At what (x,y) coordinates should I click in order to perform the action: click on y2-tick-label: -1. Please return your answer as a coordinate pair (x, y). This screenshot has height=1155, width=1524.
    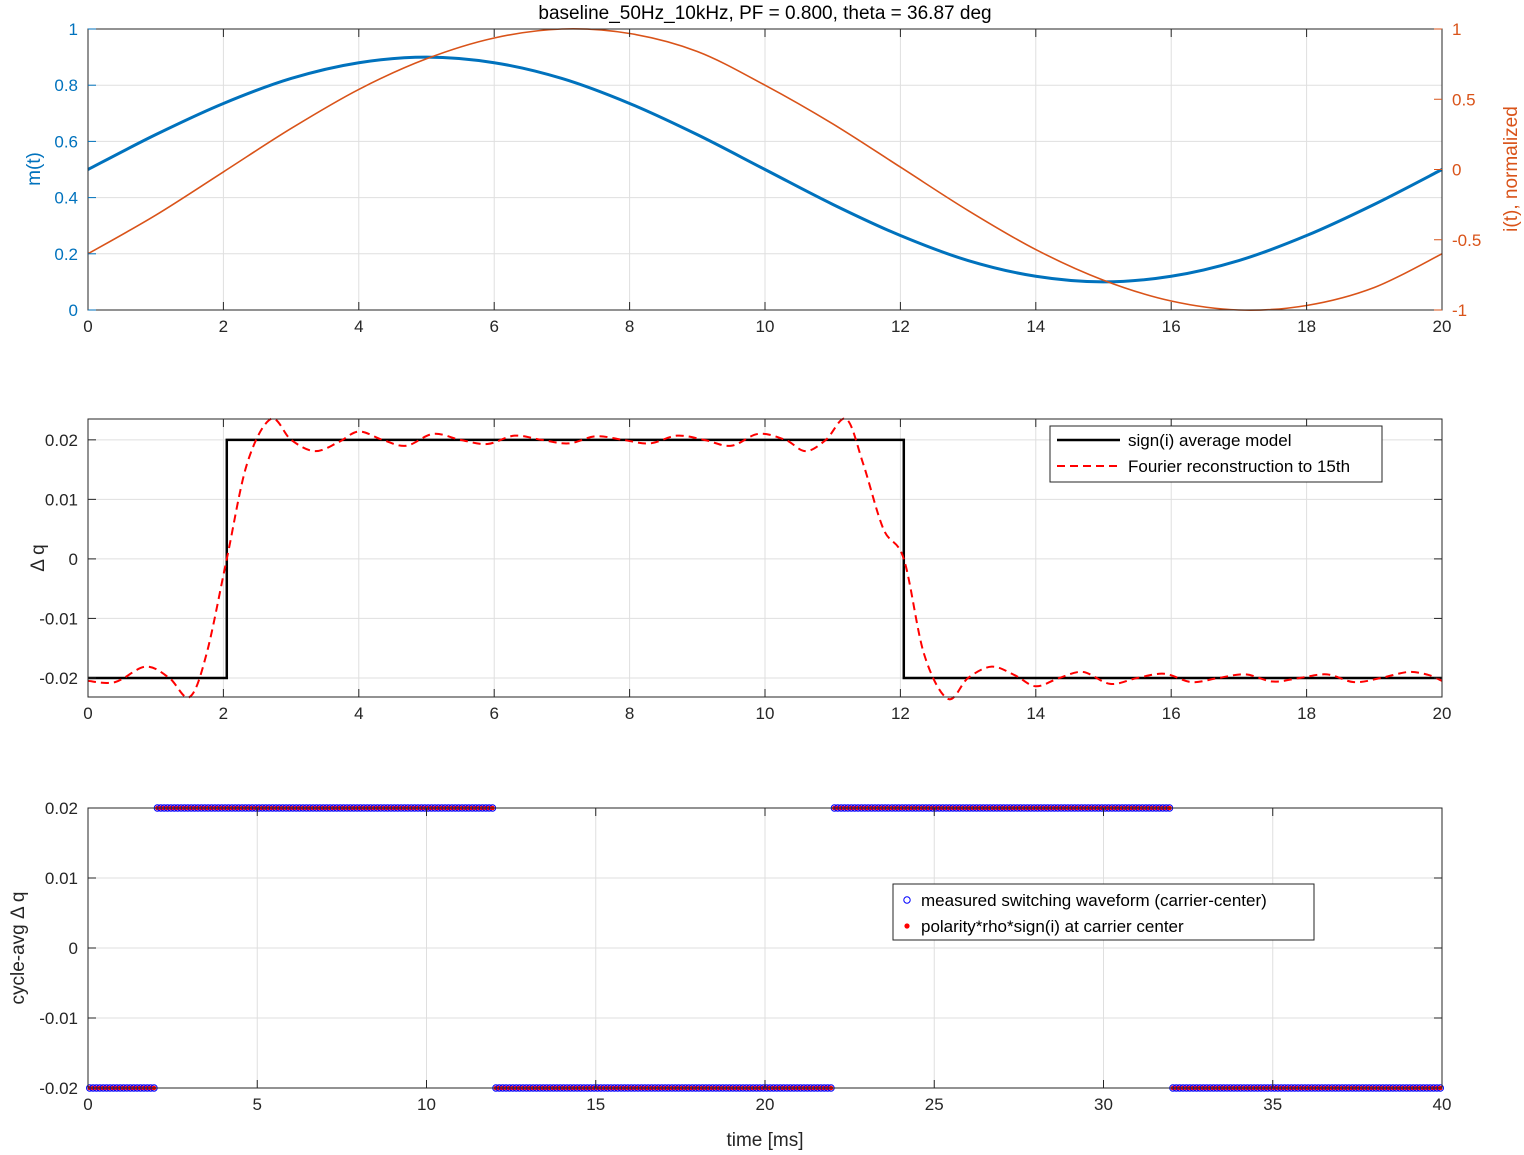
    Looking at the image, I should click on (1459, 310).